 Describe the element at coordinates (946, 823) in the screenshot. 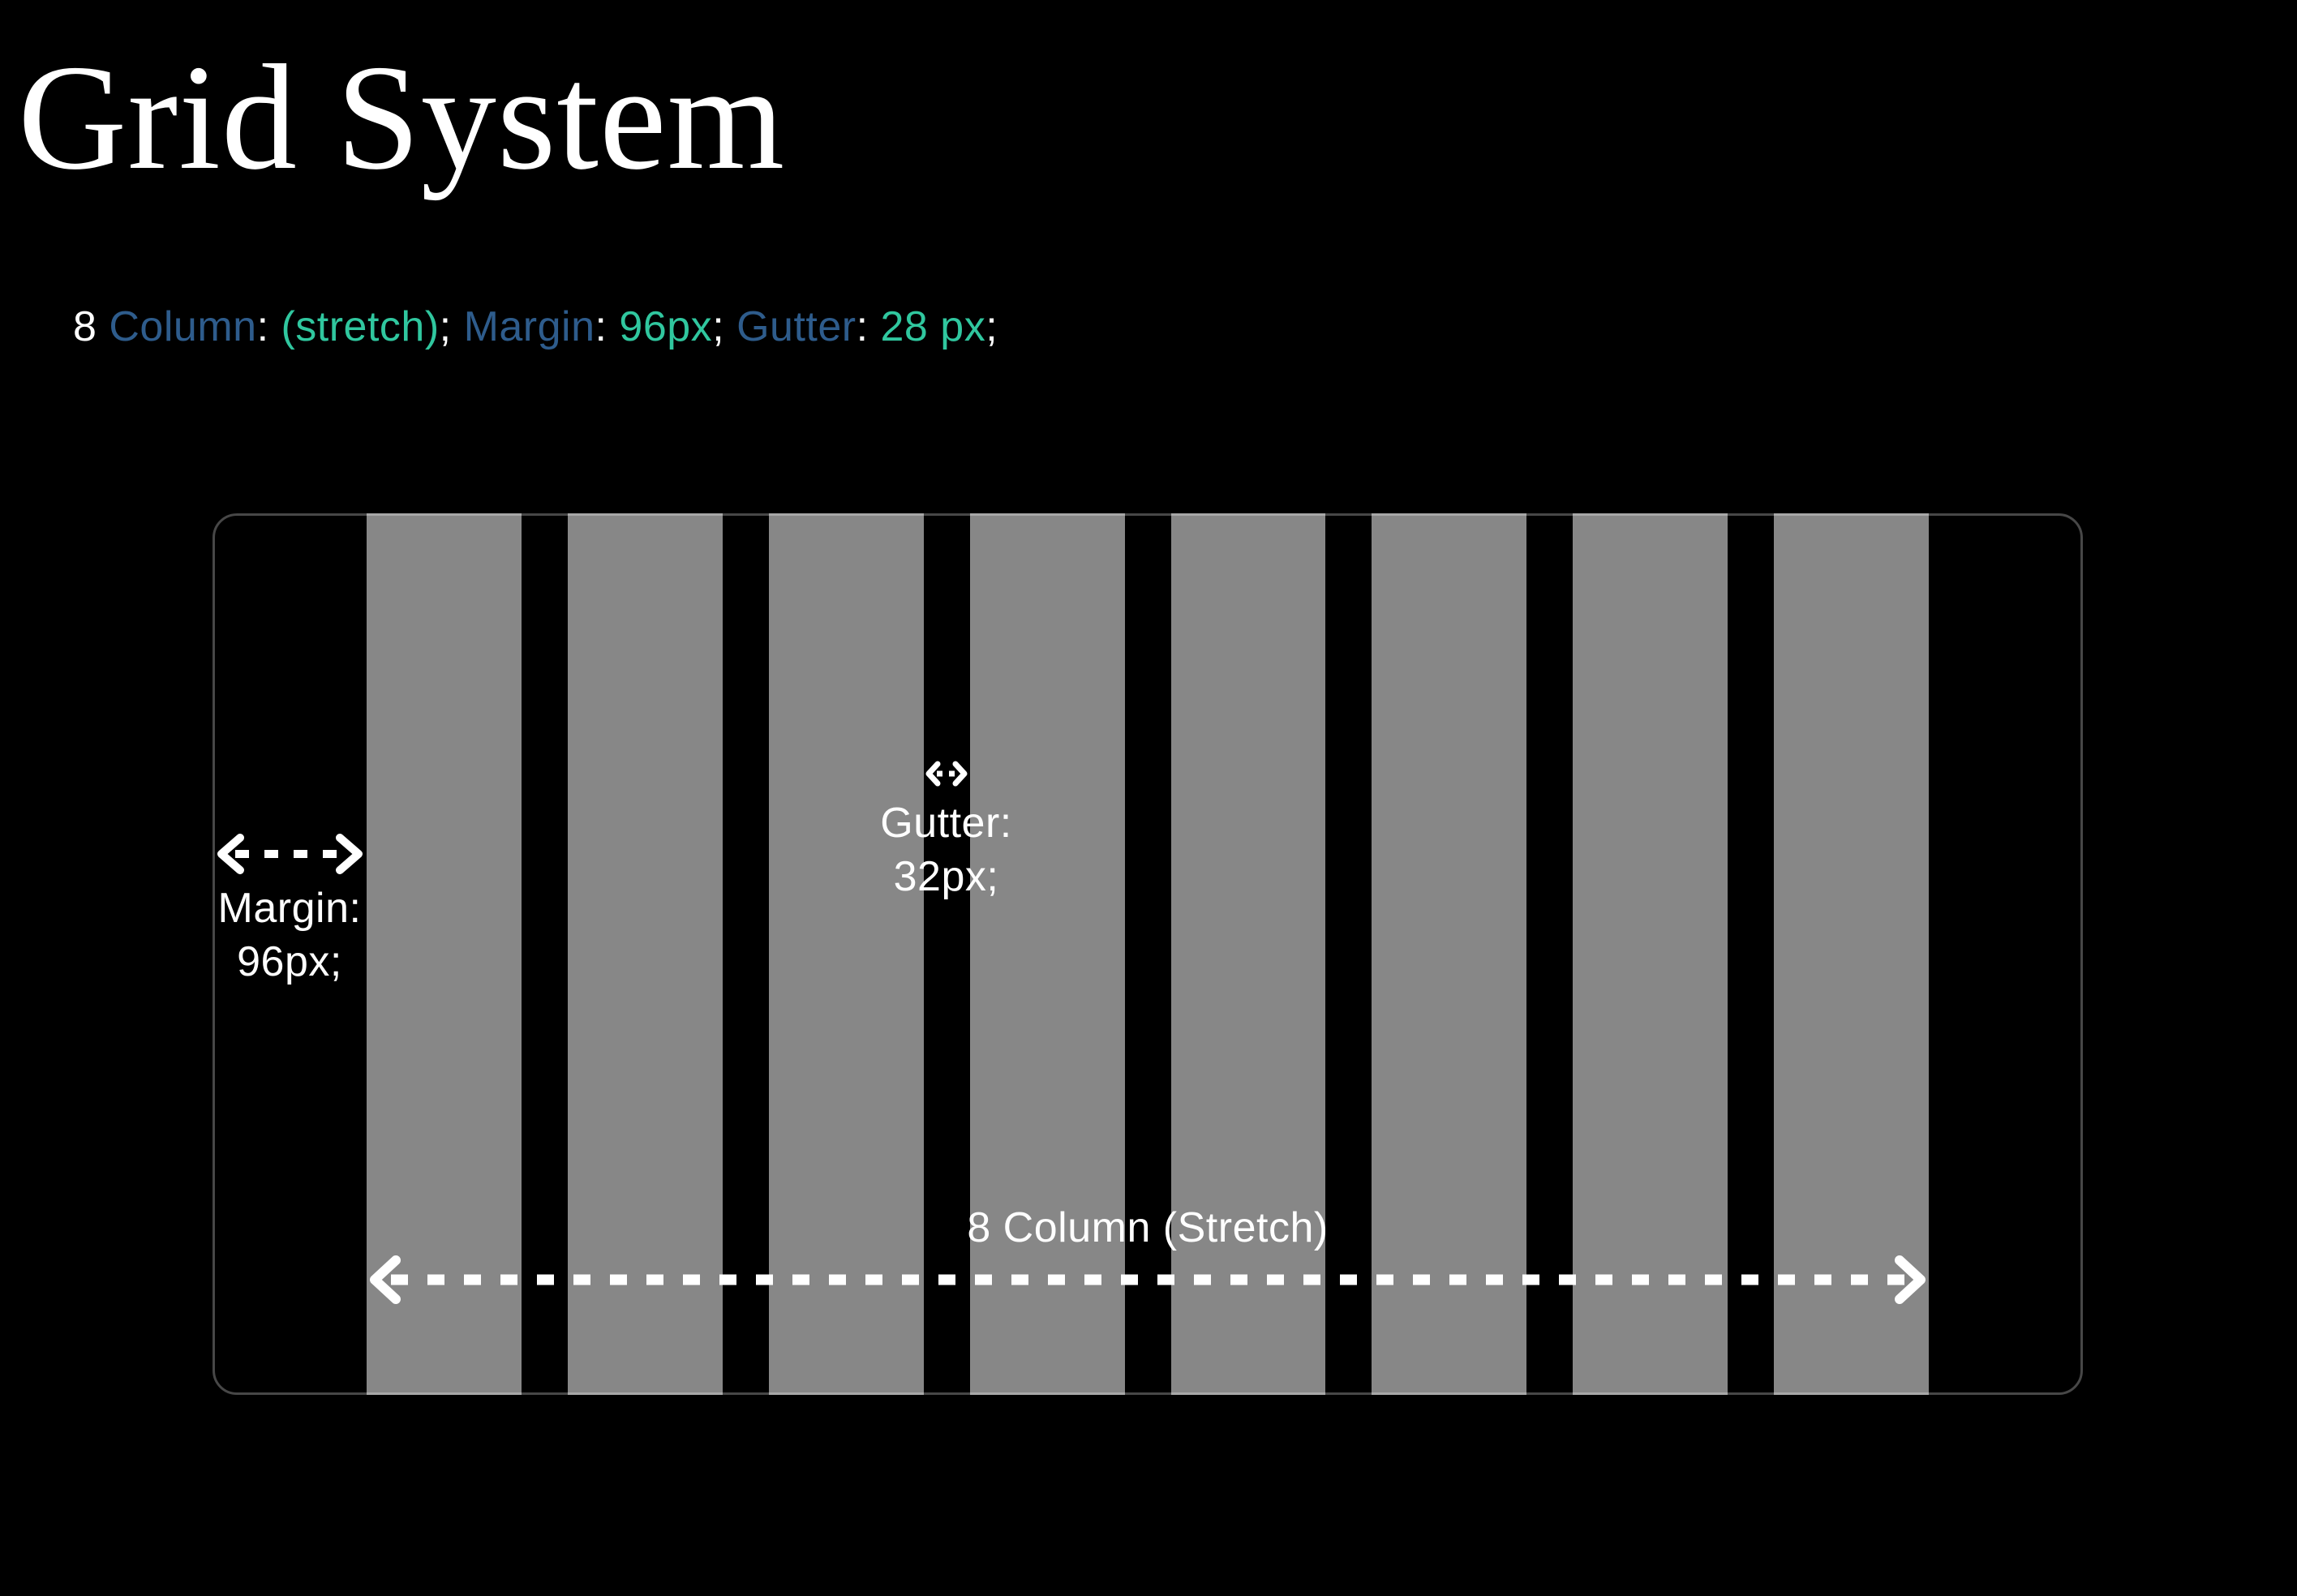

I see `gutter-label-line1: Gutter:` at that location.